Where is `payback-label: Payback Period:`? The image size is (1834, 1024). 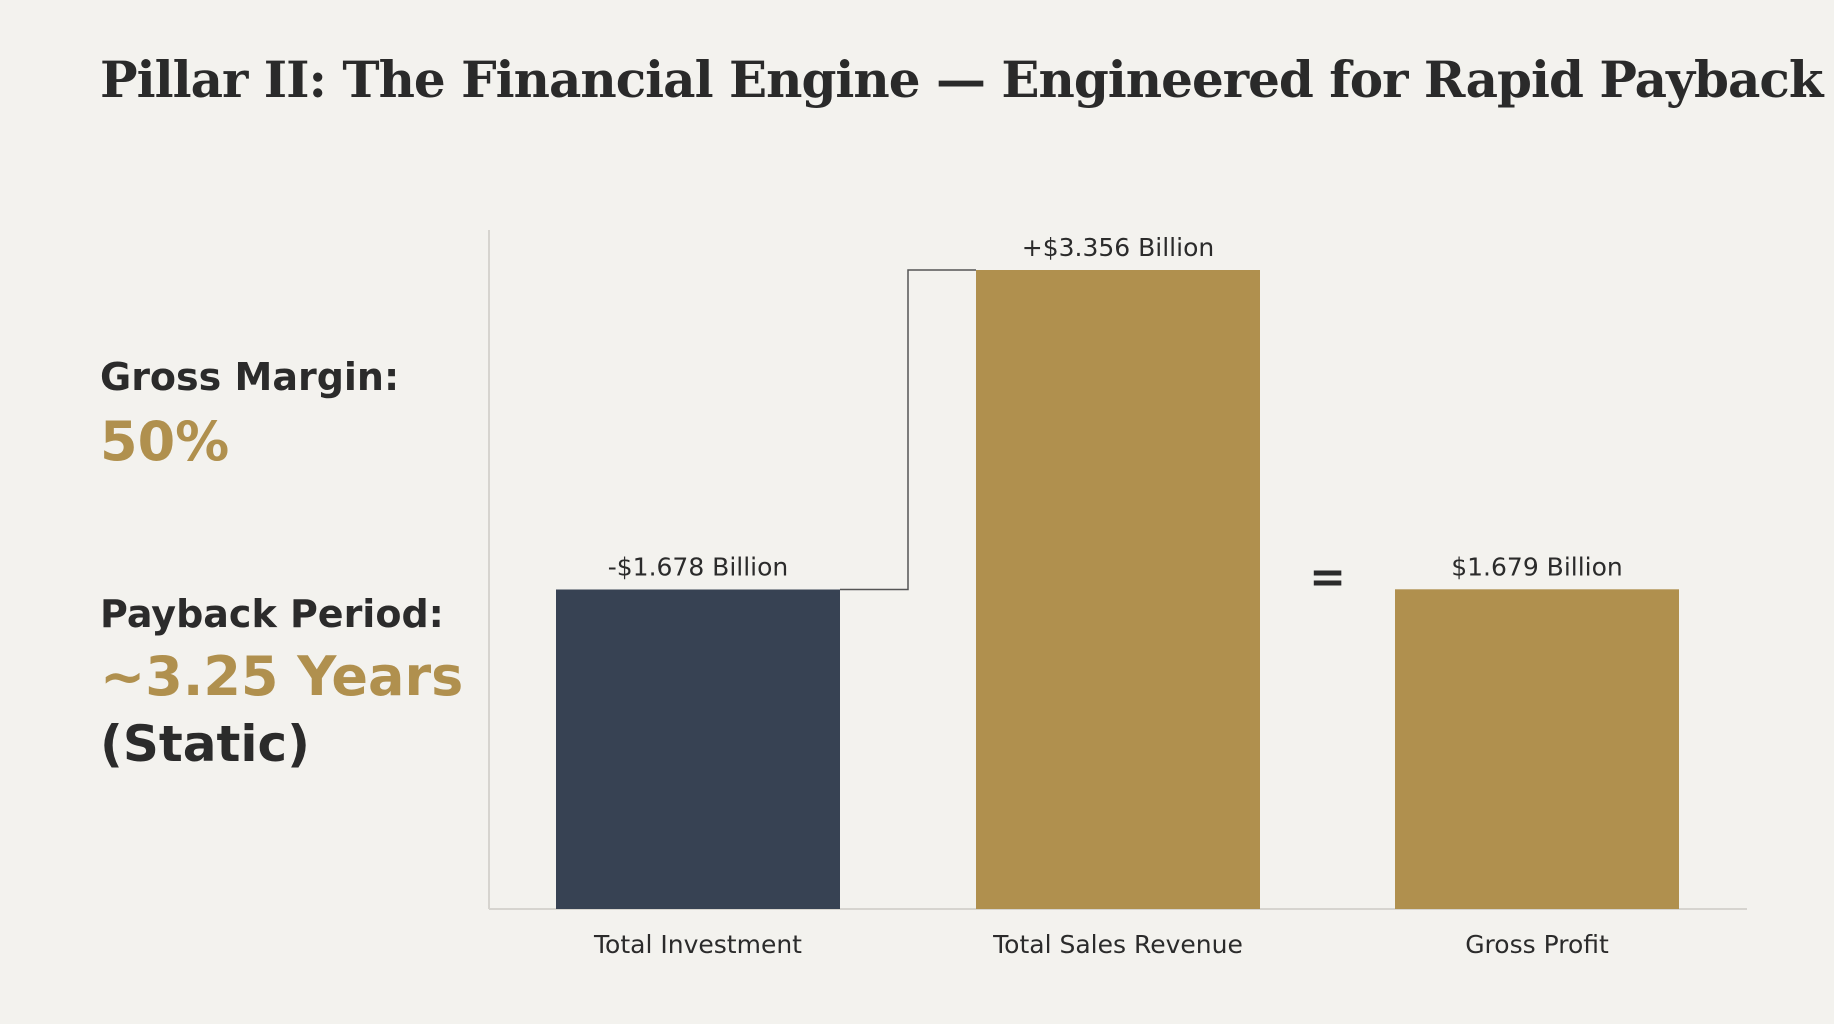 payback-label: Payback Period: is located at coordinates (272, 614).